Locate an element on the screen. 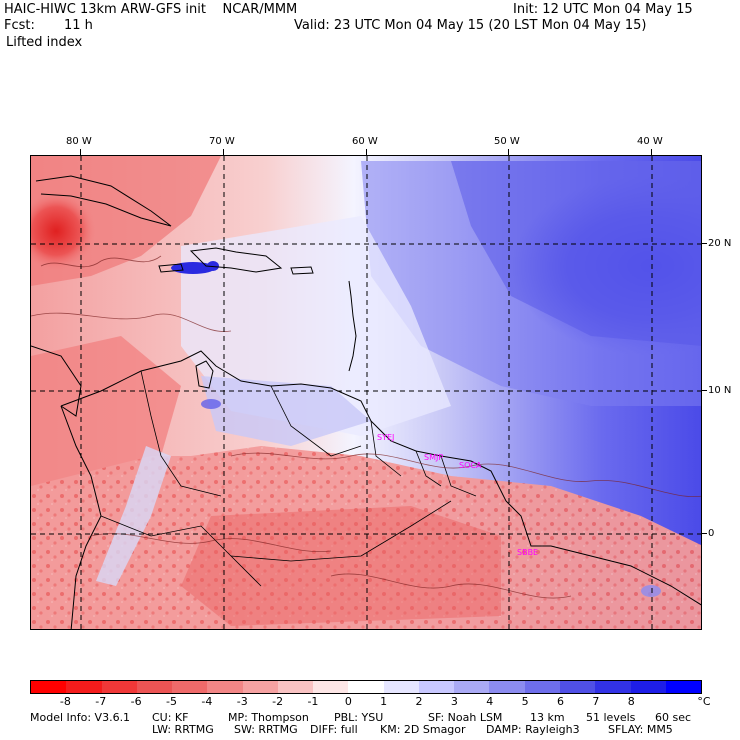 This screenshot has height=740, width=740. central-america-coast is located at coordinates (56, 381).